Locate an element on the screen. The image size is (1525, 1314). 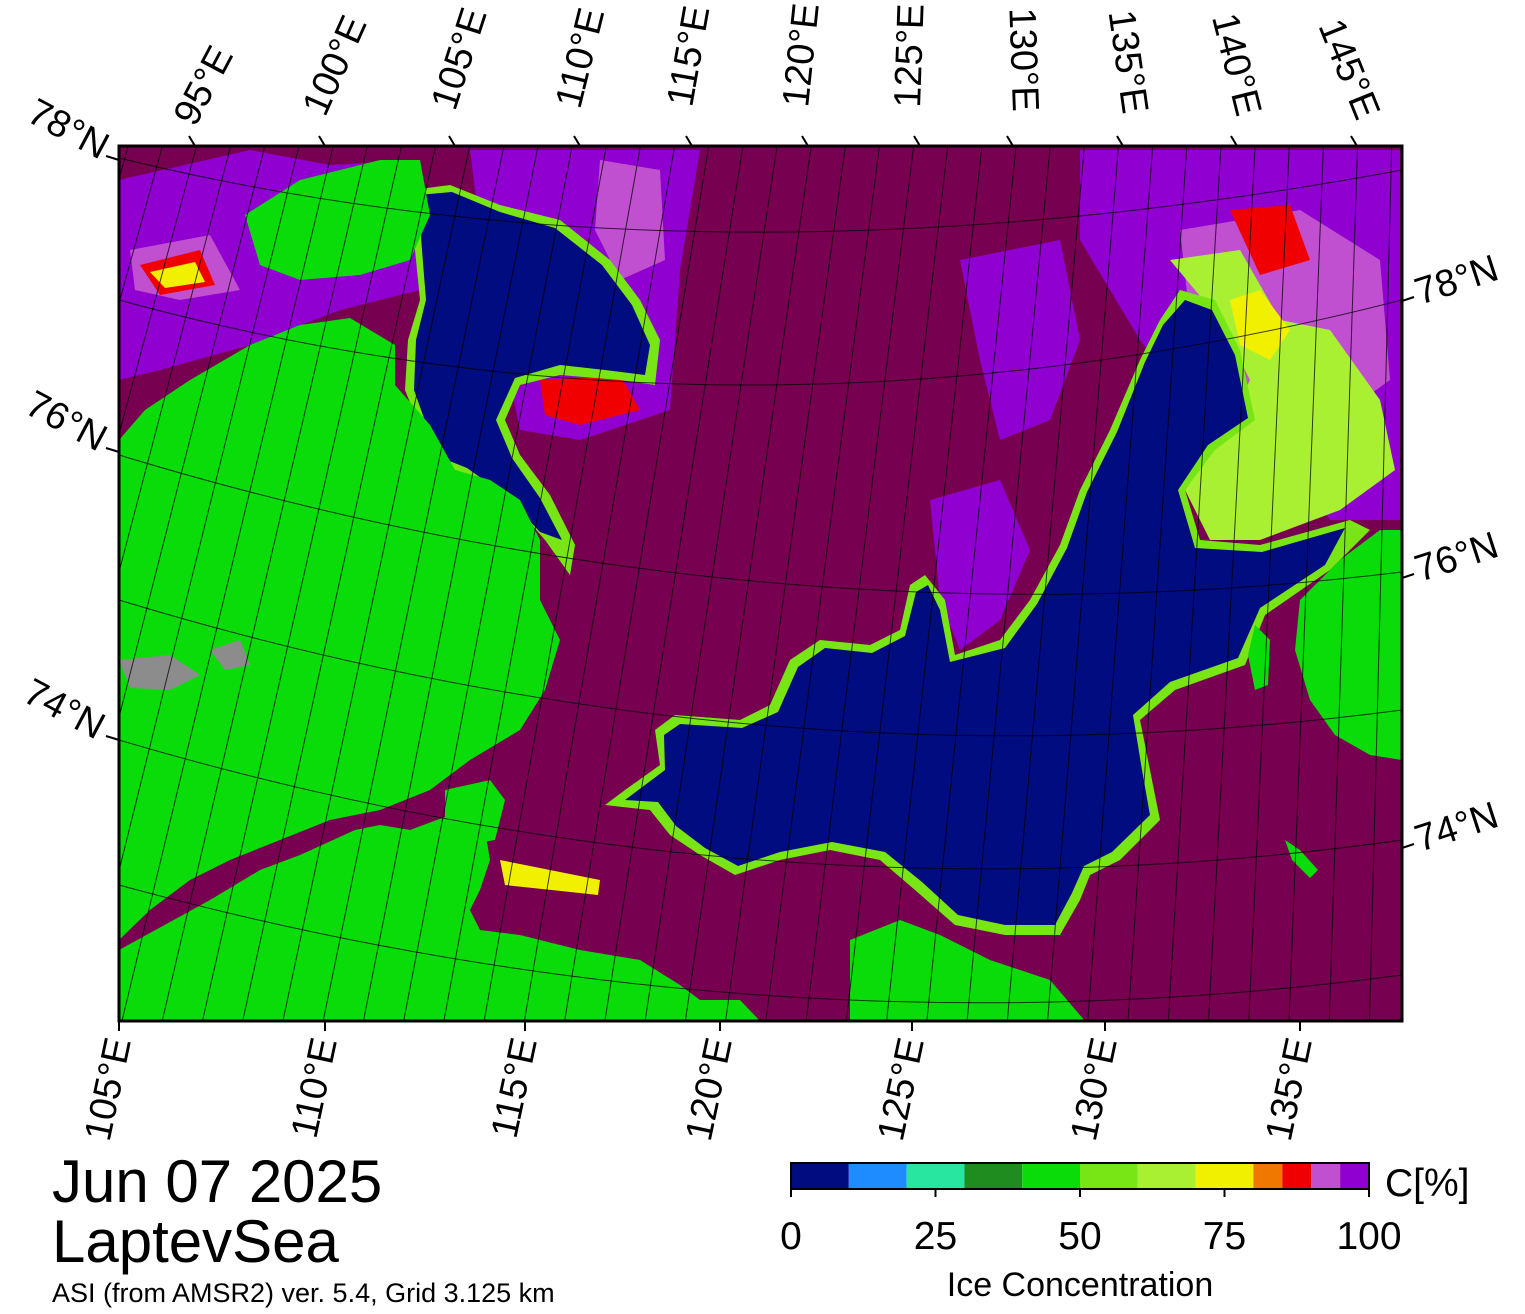
colorbar-title: Ice Concentration is located at coordinates (1080, 1285).